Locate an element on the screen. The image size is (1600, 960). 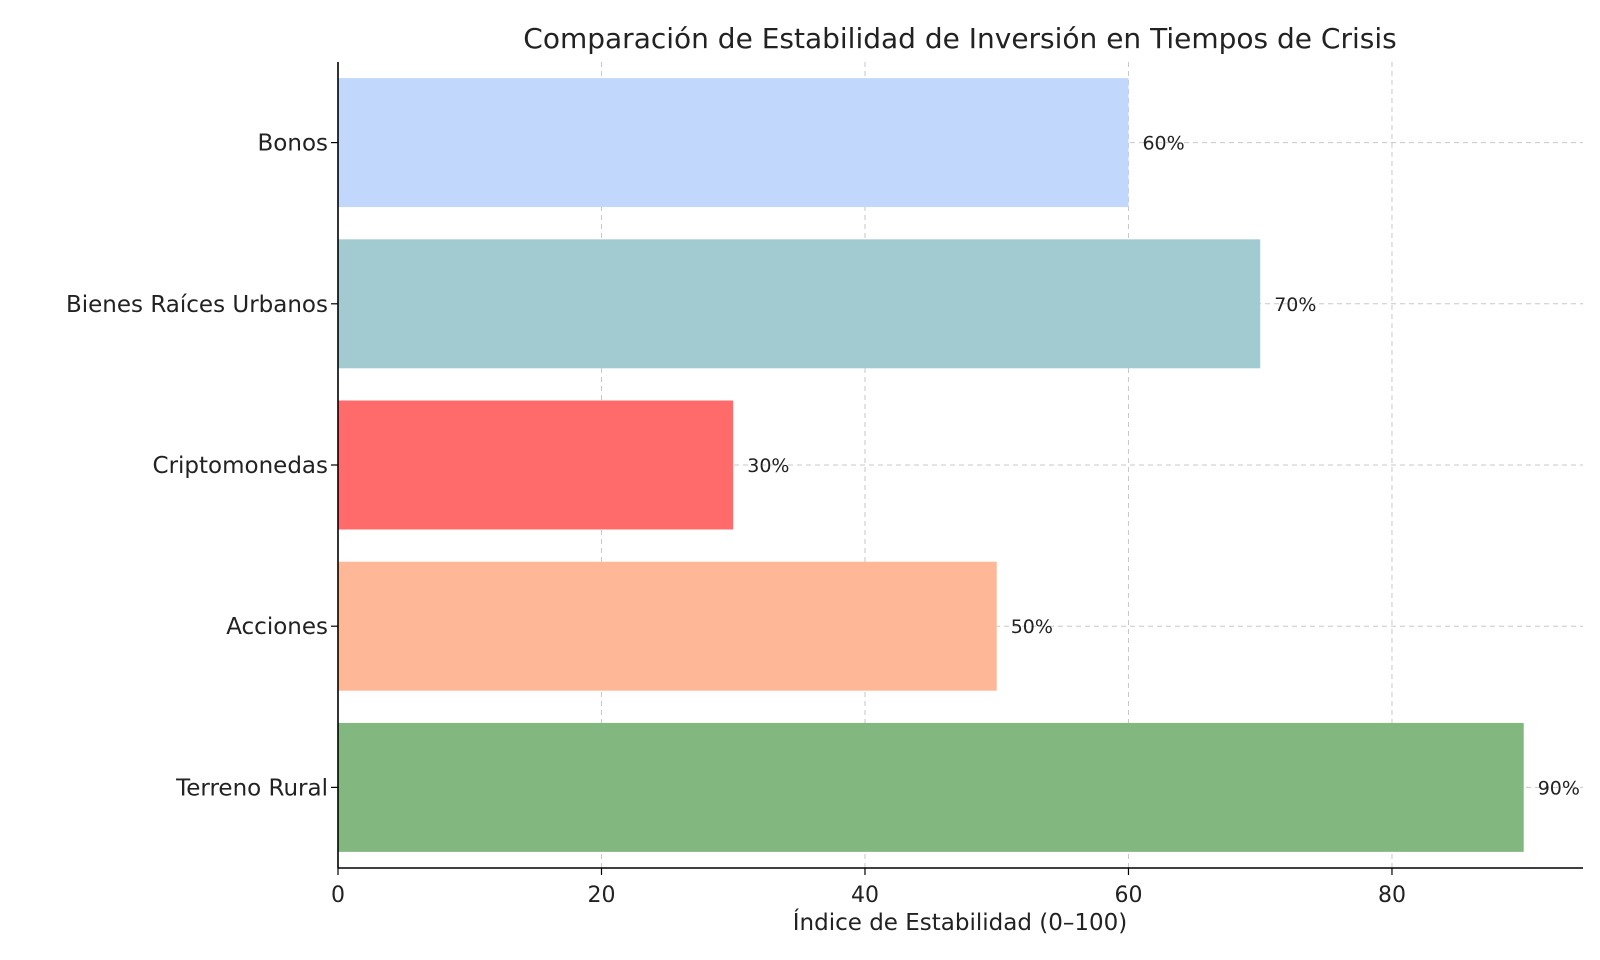
x-tick-label-40: 40 is located at coordinates (865, 895).